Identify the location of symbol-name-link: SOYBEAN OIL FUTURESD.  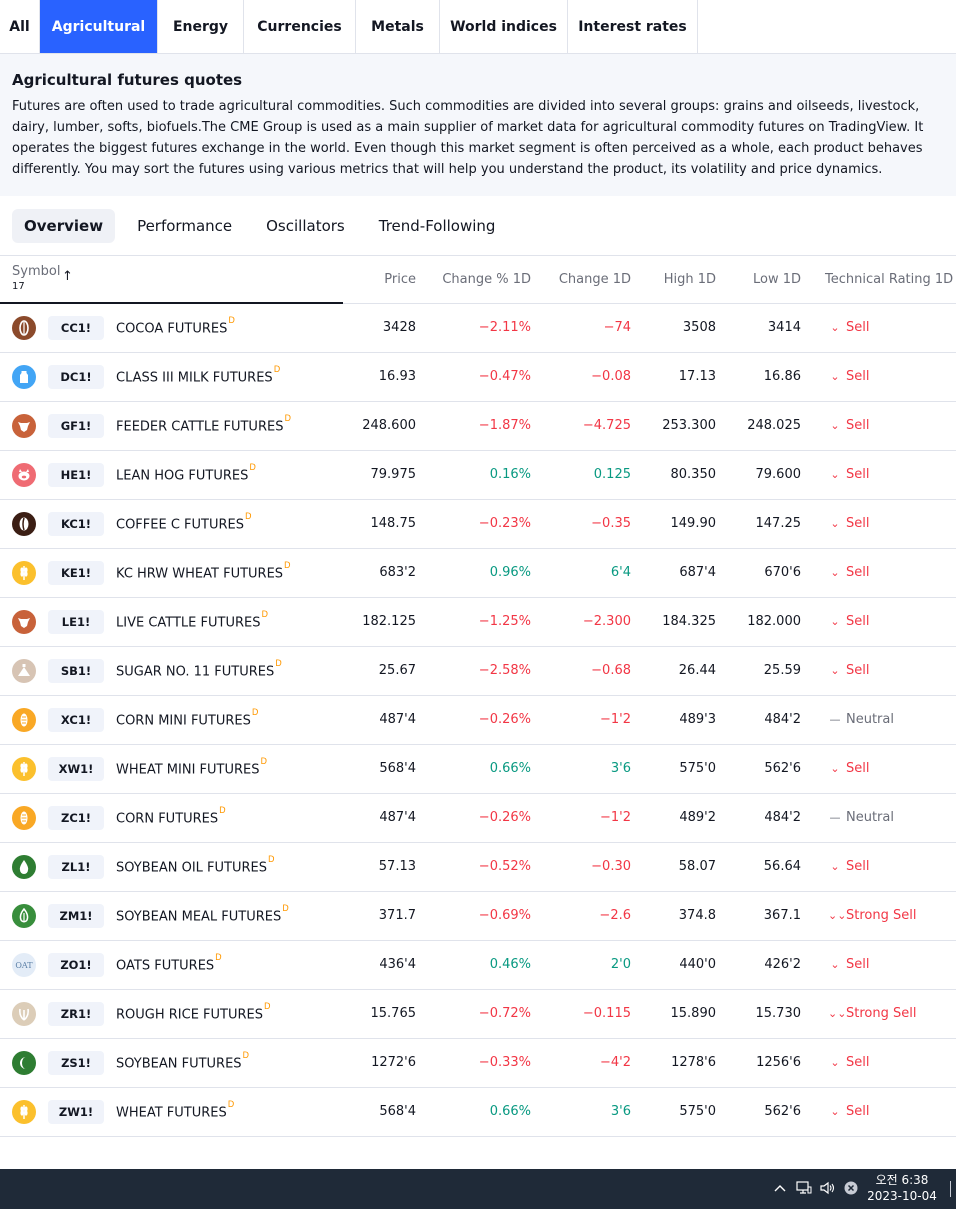
(195, 865).